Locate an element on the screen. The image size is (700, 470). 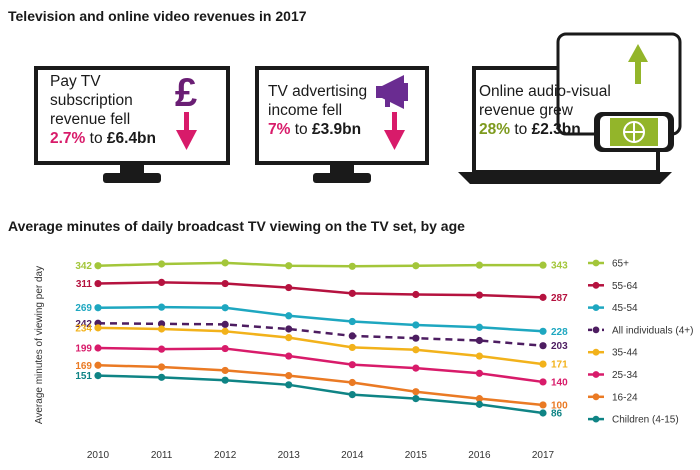
x-tick-label: 2010 is located at coordinates (98, 455).